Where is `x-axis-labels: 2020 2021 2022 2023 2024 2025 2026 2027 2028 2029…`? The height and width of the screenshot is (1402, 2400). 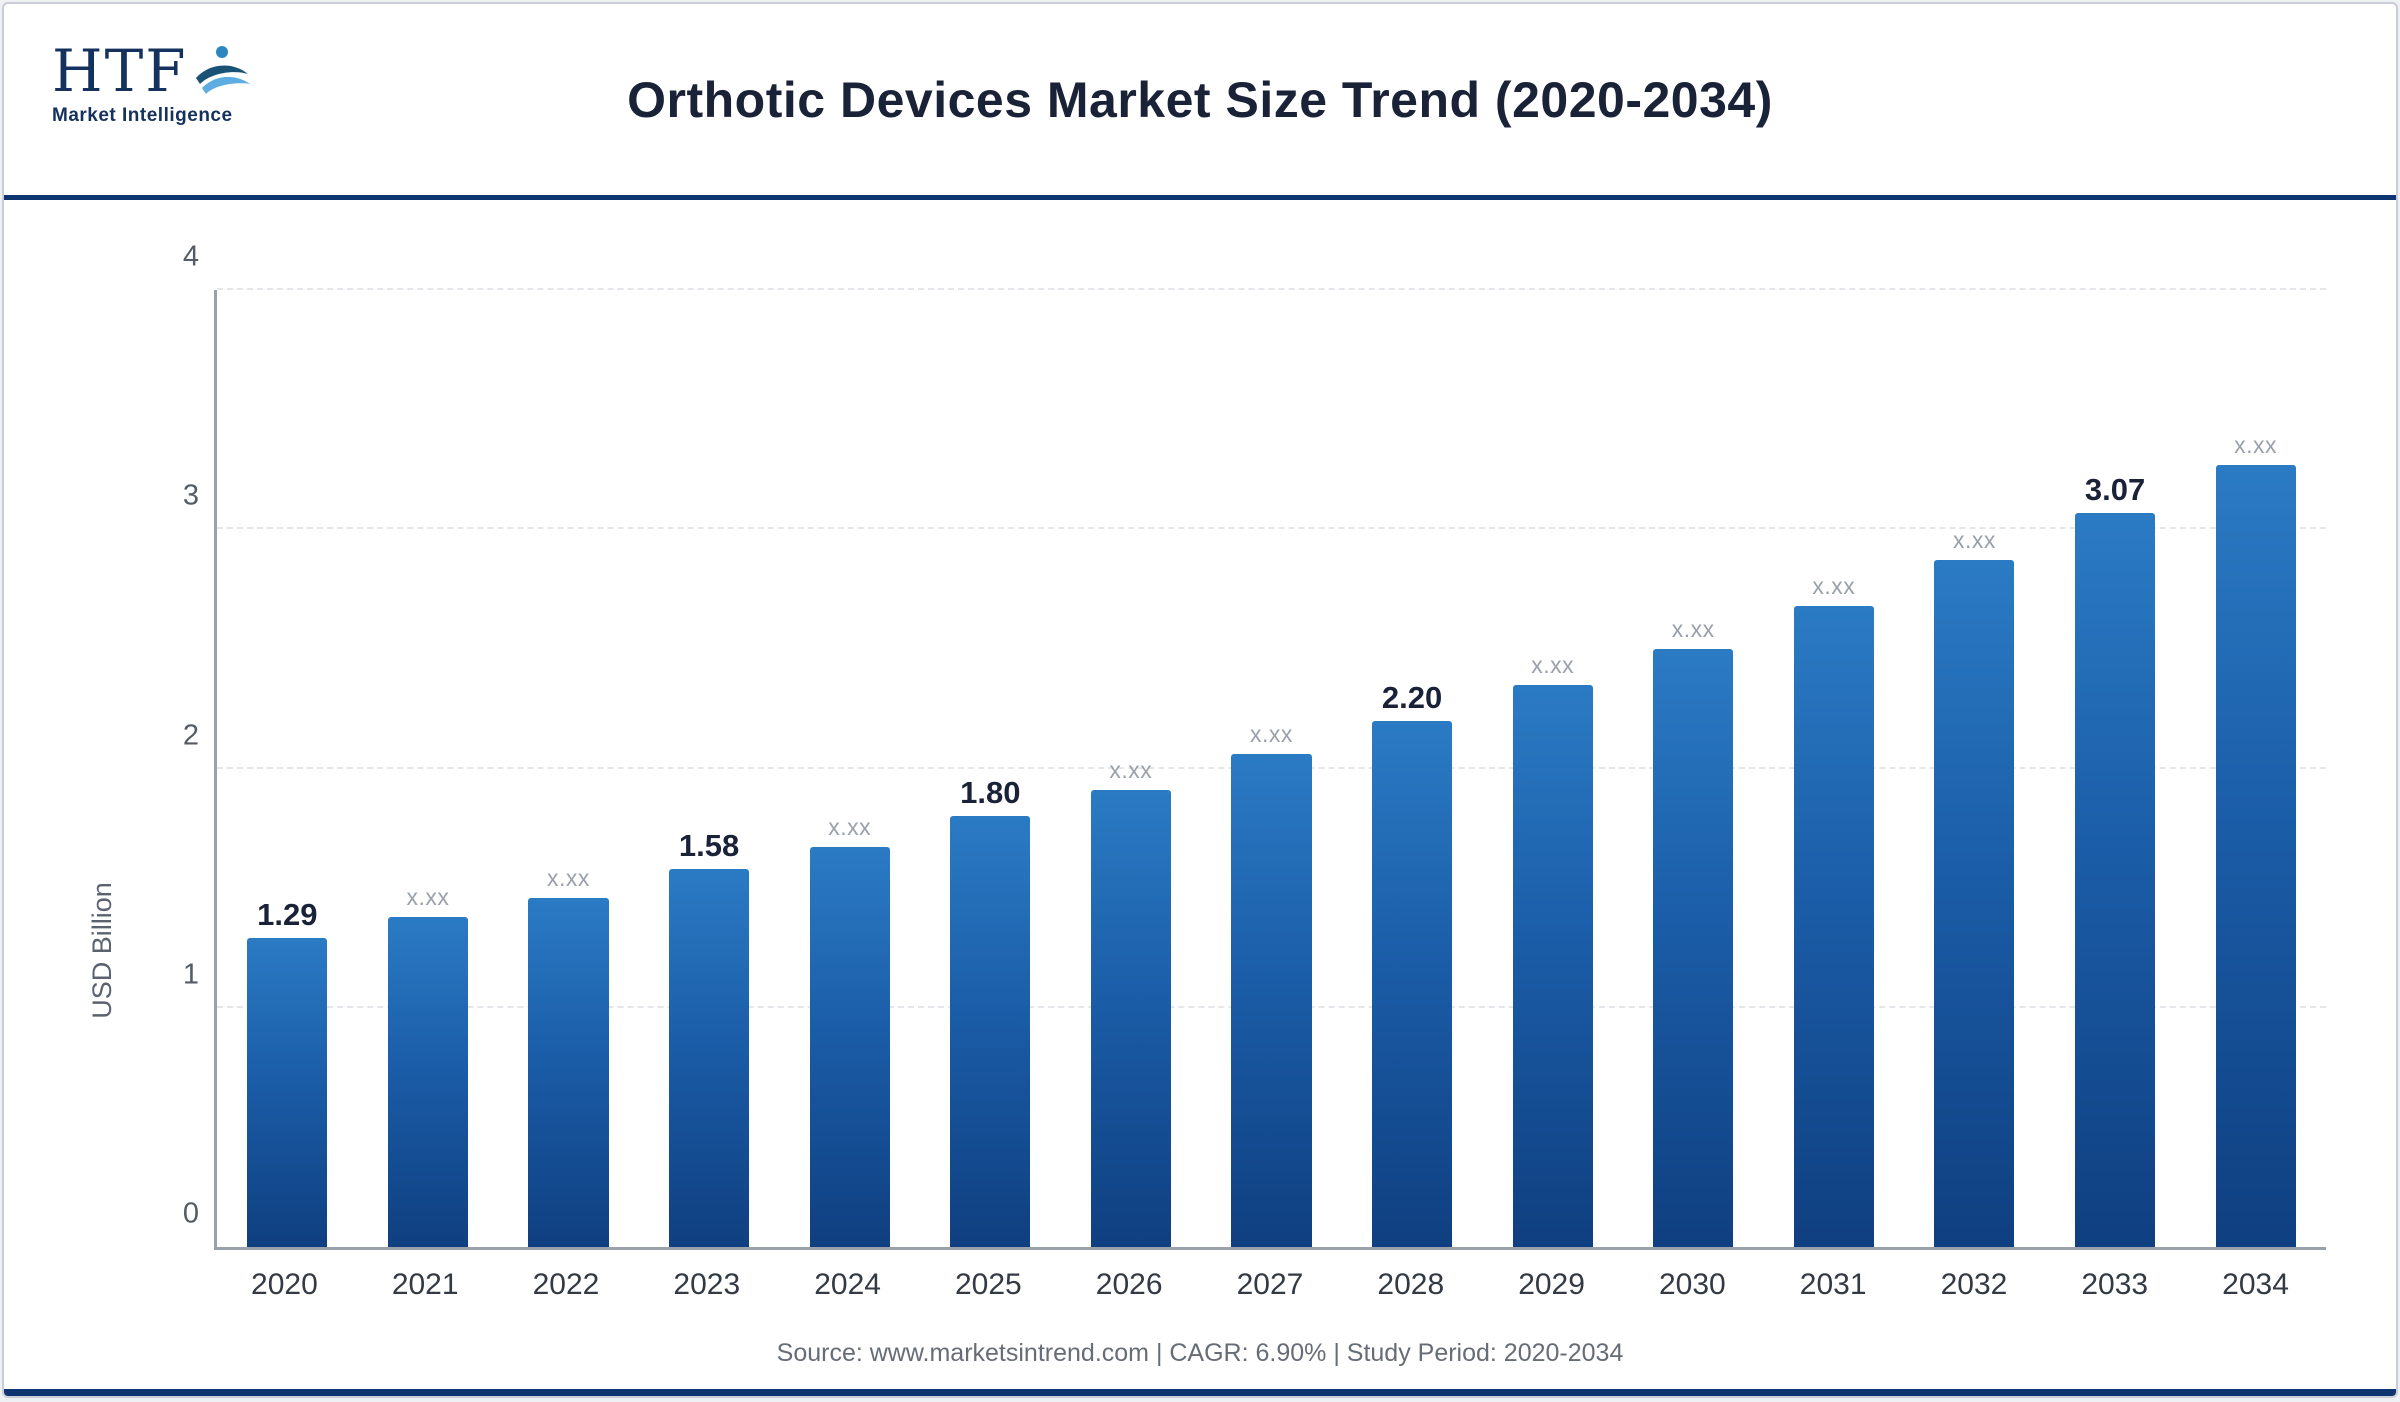
x-axis-labels: 2020 2021 2022 2023 2024 2025 2026 2027 2028 2029… is located at coordinates (1270, 1285).